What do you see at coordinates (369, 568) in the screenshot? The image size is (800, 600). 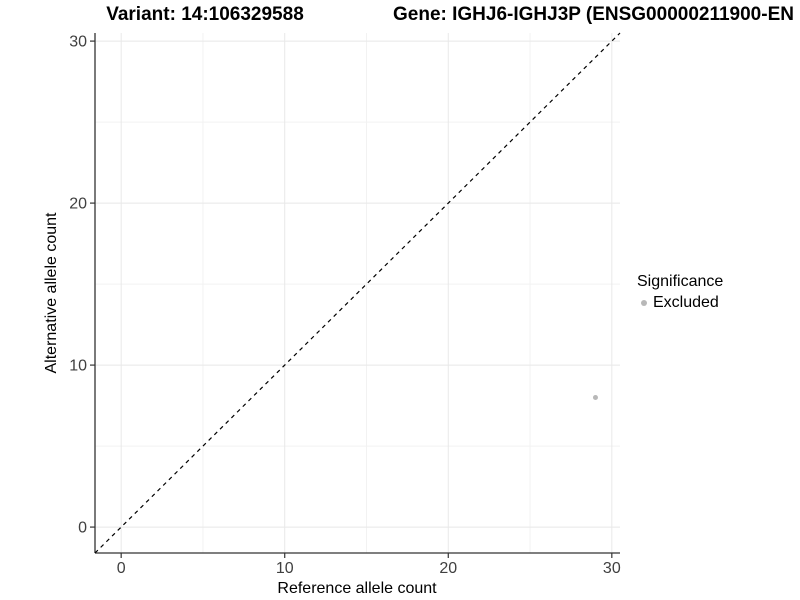 I see `x-axis-tick-labels: 0 10 20 30` at bounding box center [369, 568].